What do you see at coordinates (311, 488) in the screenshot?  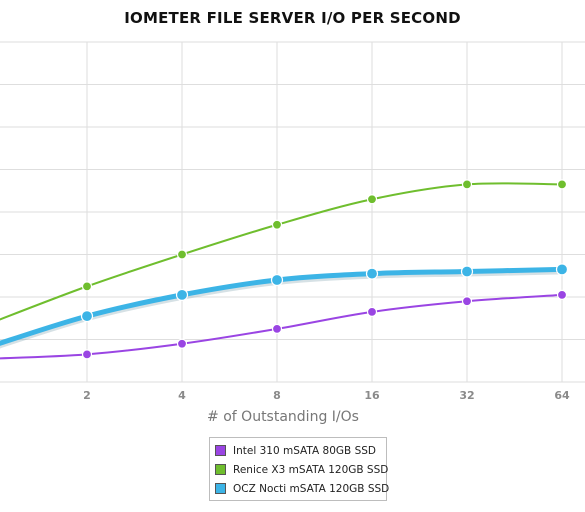 I see `legend-label: OCZ Nocti mSATA 120GB SSD` at bounding box center [311, 488].